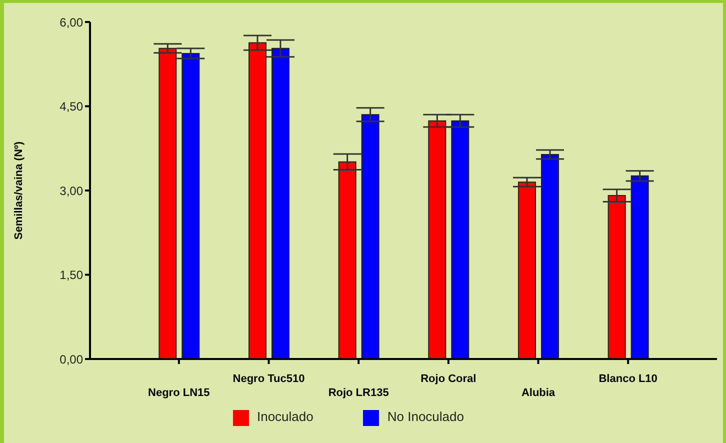 The height and width of the screenshot is (443, 726). Describe the element at coordinates (72, 107) in the screenshot. I see `y-tick-label: 4,50` at that location.